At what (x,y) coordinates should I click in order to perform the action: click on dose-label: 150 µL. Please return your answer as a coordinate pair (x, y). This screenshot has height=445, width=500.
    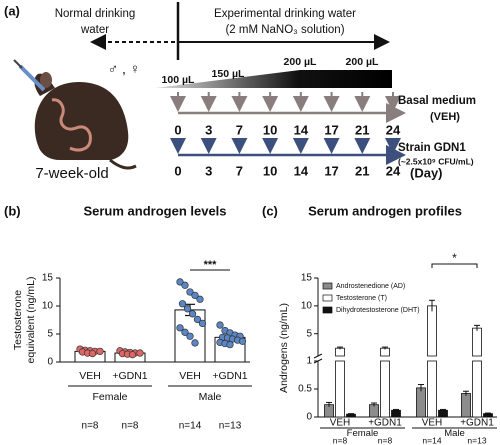
    Looking at the image, I should click on (228, 74).